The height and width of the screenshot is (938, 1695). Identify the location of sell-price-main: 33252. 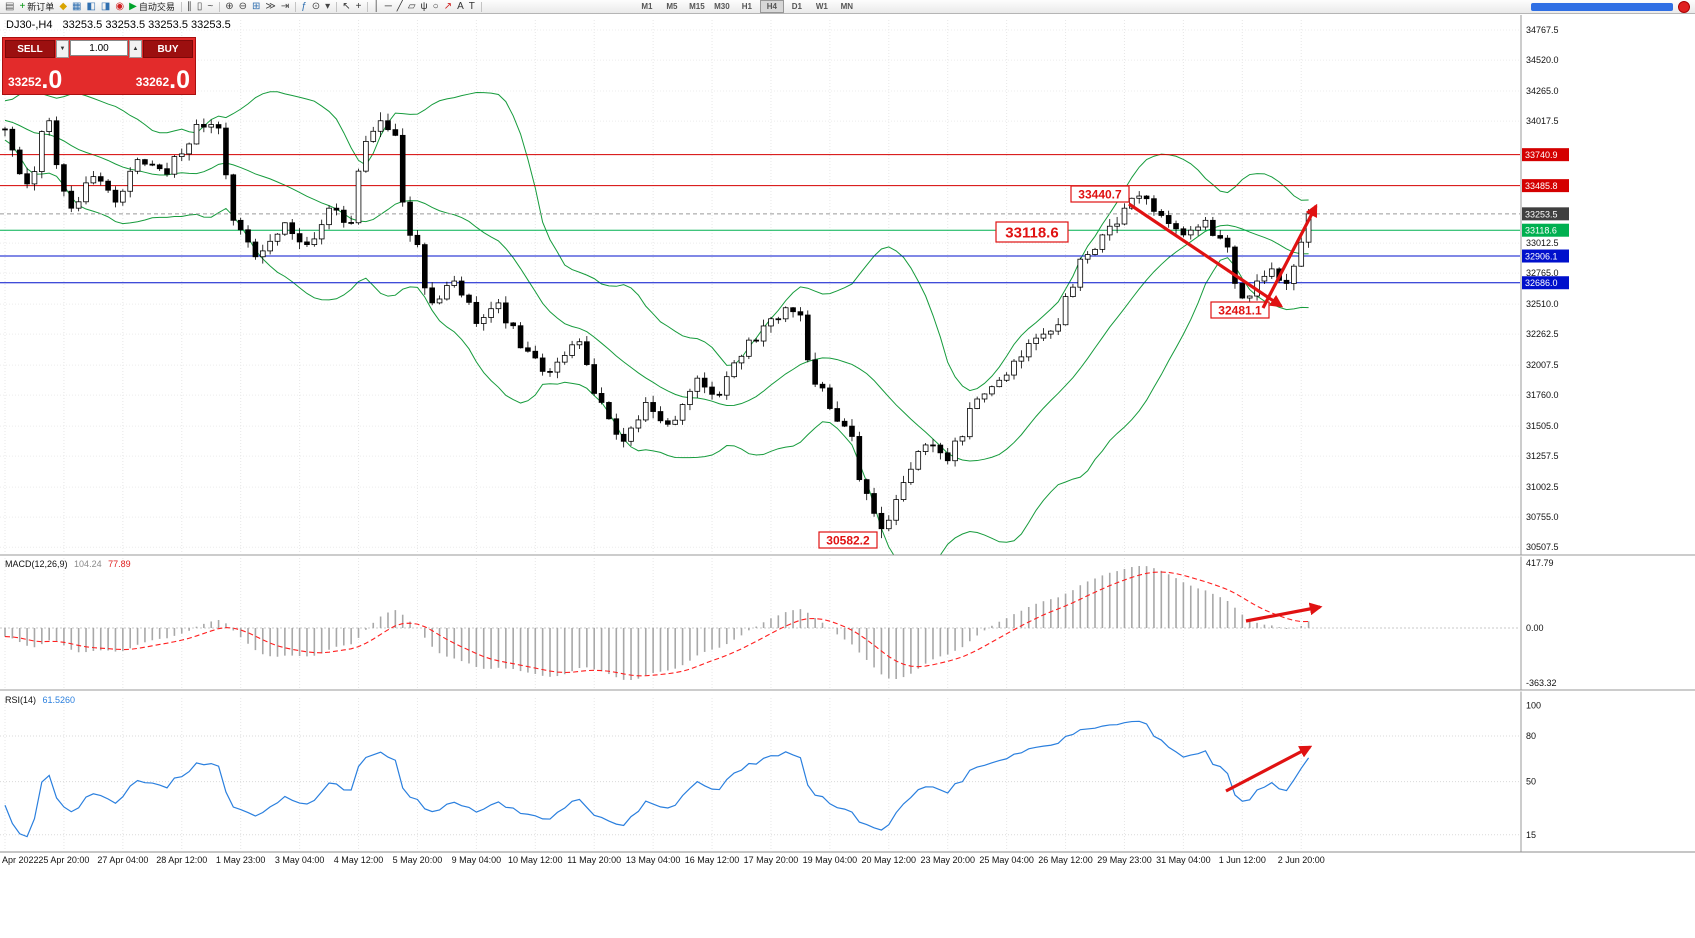
(25, 82).